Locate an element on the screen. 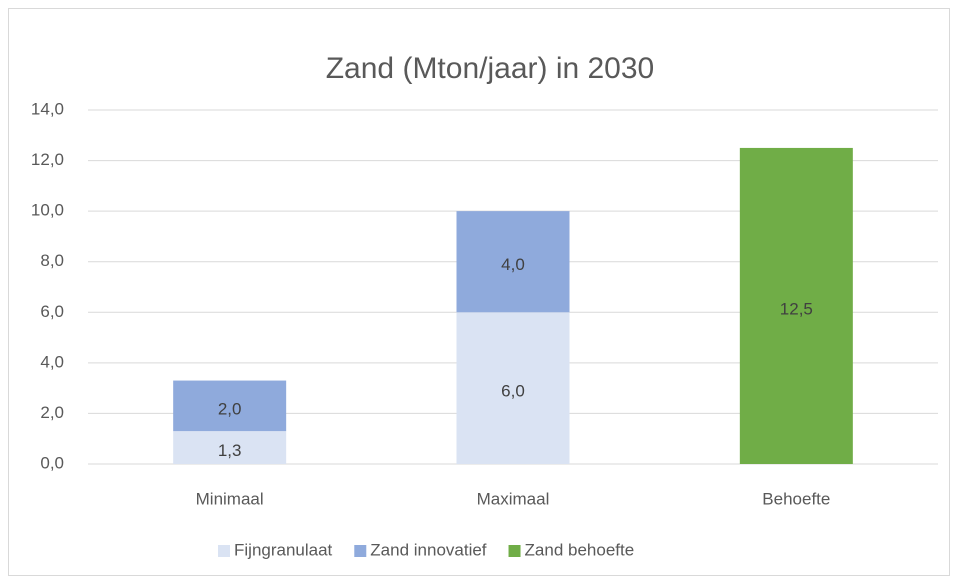  x-tick-label: Maximaal is located at coordinates (513, 498).